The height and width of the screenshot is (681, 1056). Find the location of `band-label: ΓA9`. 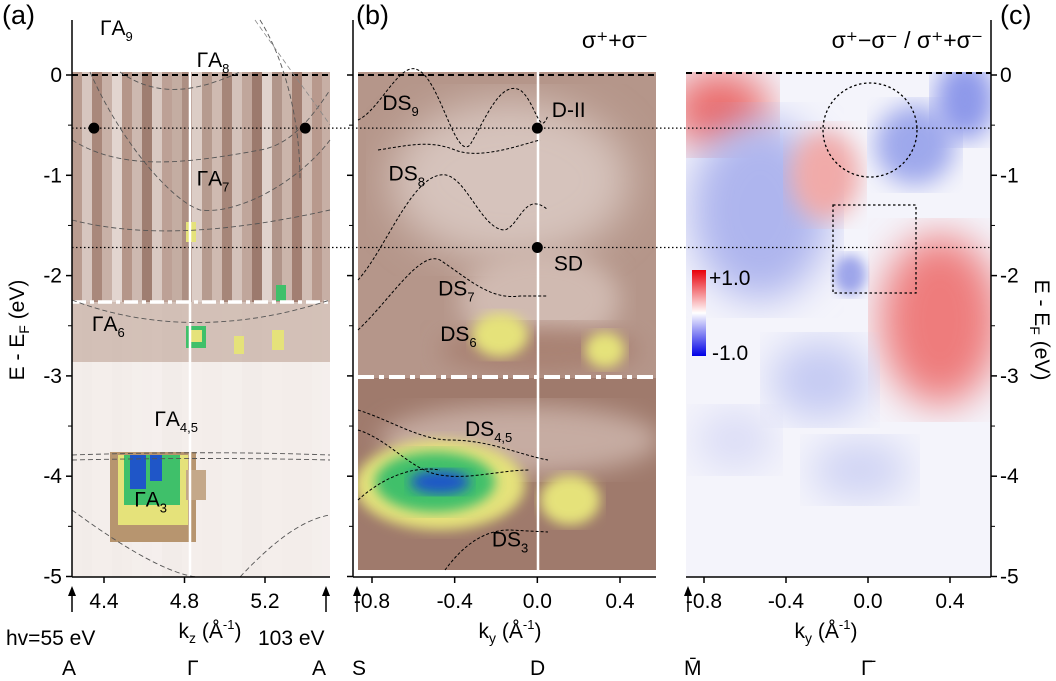

band-label: ΓA9 is located at coordinates (116, 30).